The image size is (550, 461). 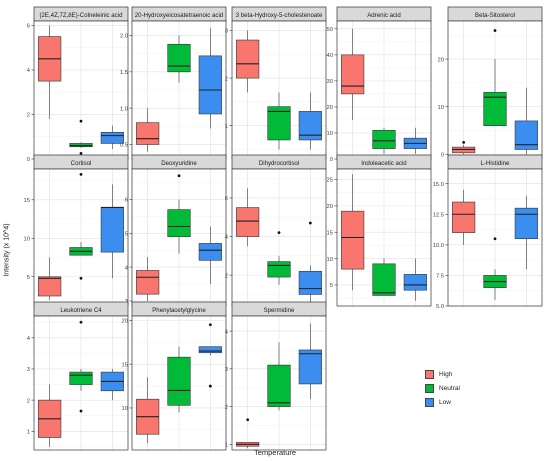 I want to click on facet-title-phenylacetylglycine: Phenylacetylglycine, so click(x=179, y=310).